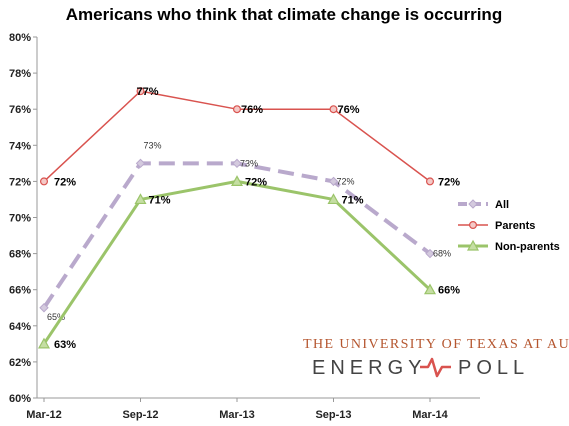  I want to click on legend-item-all: All, so click(483, 205).